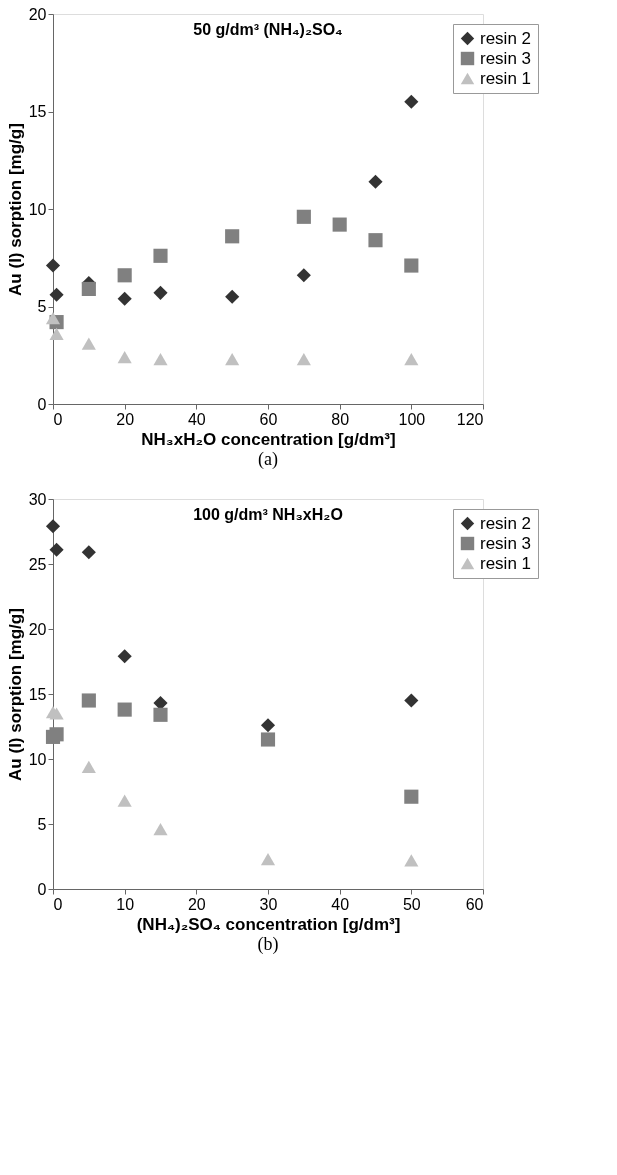 The width and height of the screenshot is (617, 1175). What do you see at coordinates (411, 904) in the screenshot?
I see `x-tick-label: 50` at bounding box center [411, 904].